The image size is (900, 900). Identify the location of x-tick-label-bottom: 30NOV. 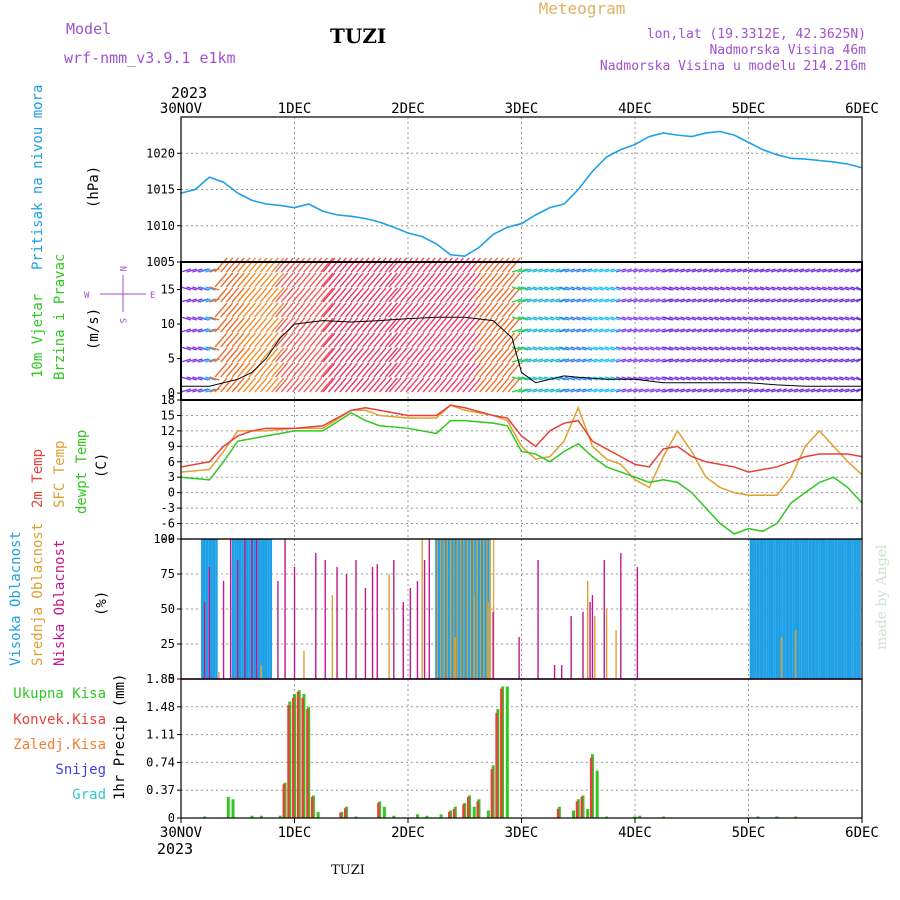
(181, 833).